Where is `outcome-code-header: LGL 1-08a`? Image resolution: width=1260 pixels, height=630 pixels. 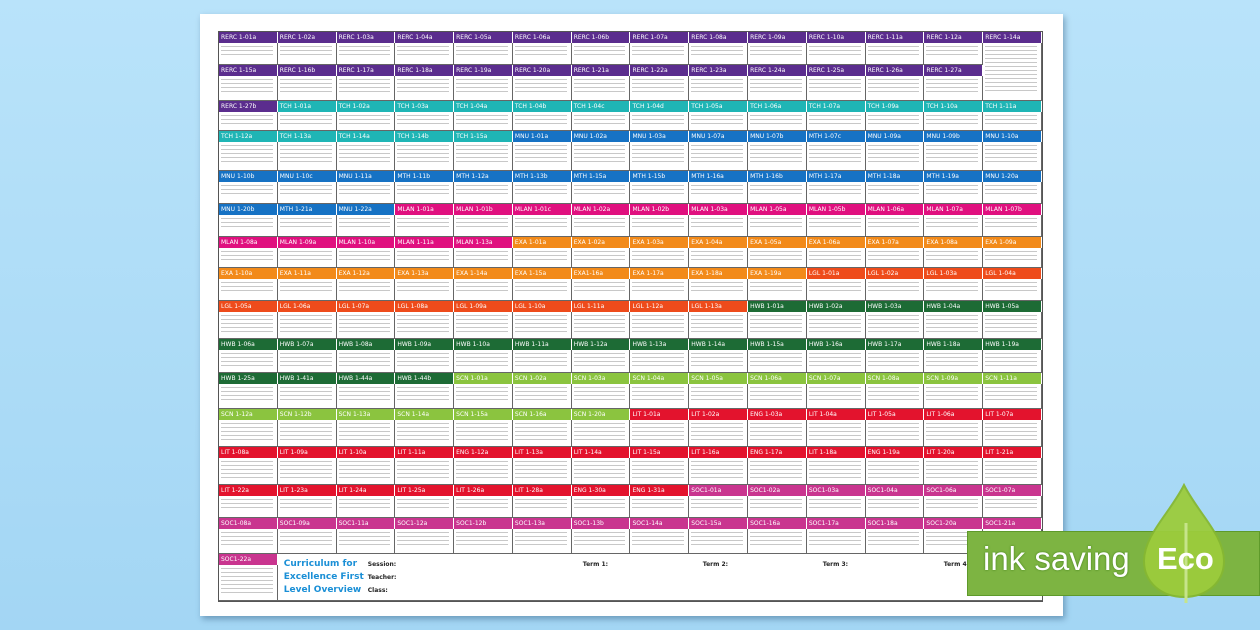 outcome-code-header: LGL 1-08a is located at coordinates (425, 306).